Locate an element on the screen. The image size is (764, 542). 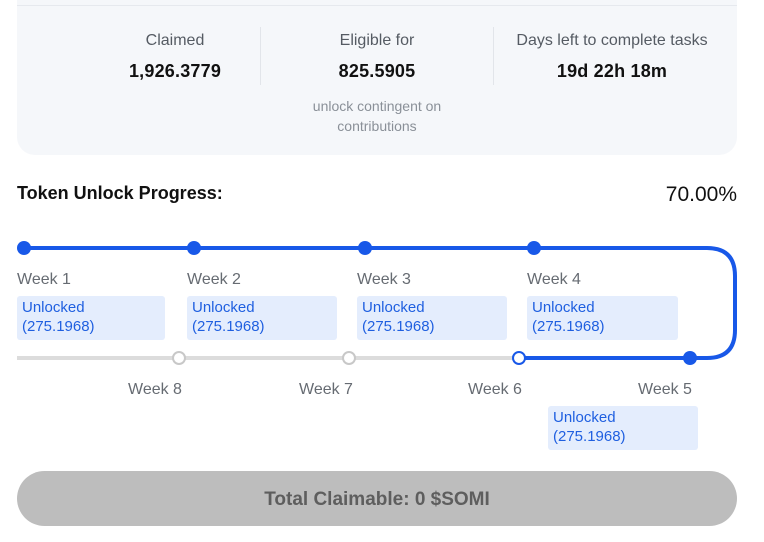
progress-title: Token Unlock Progress: is located at coordinates (120, 193).